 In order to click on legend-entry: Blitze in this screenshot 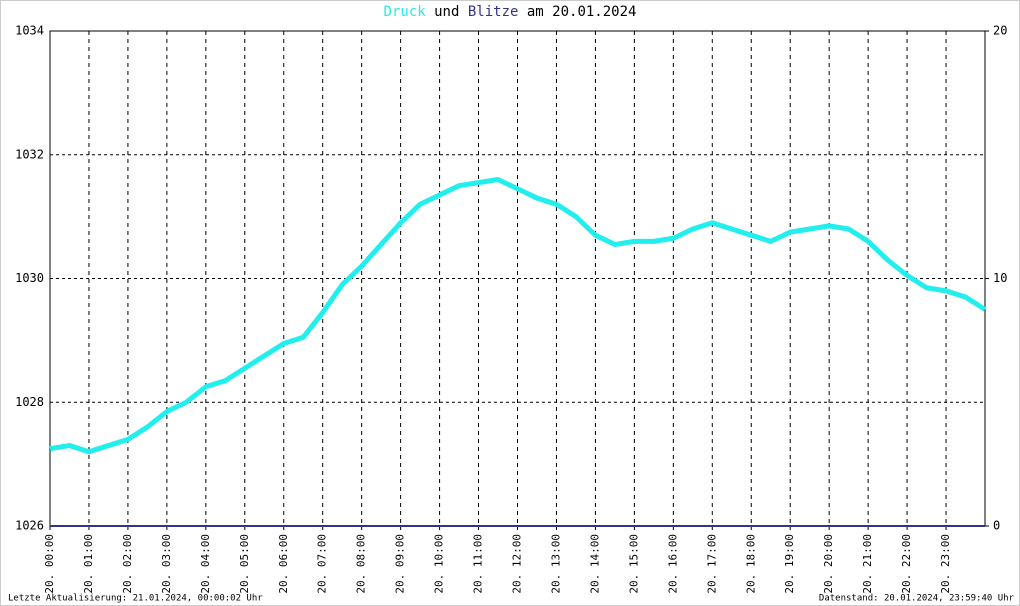, I will do `click(493, 12)`.